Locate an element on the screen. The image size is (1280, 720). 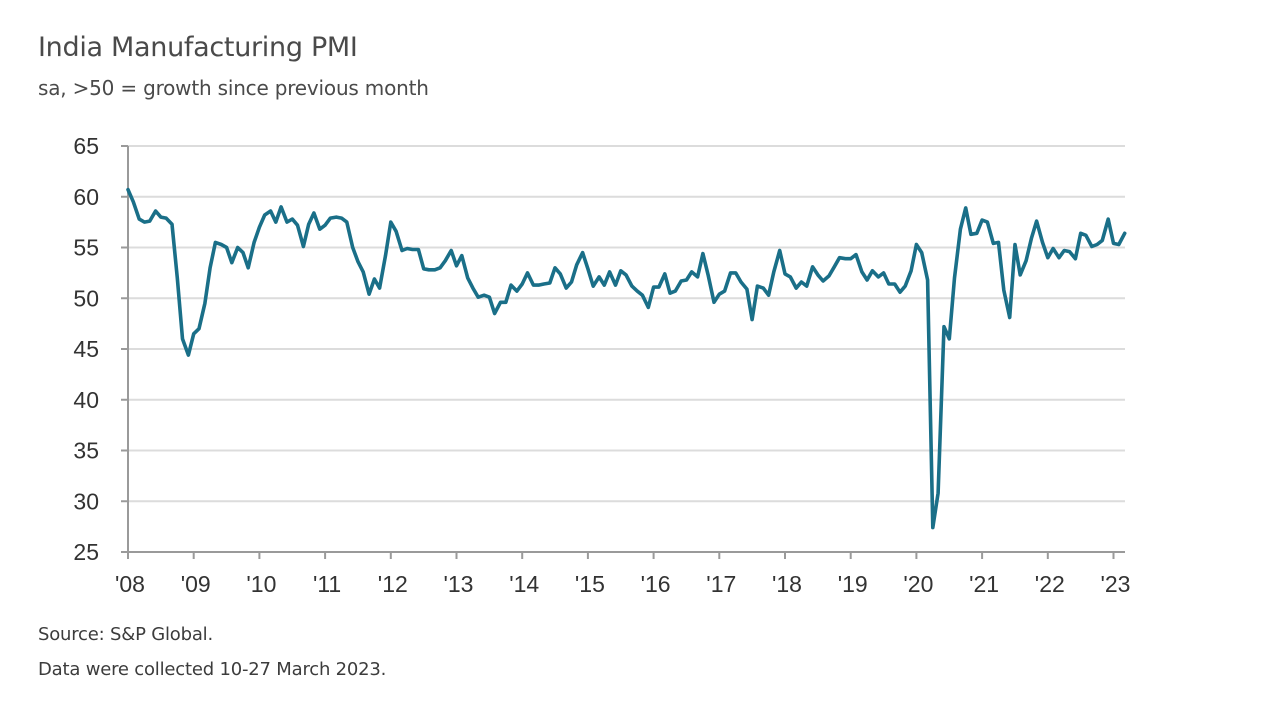
x-tick-label: '19 is located at coordinates (853, 584).